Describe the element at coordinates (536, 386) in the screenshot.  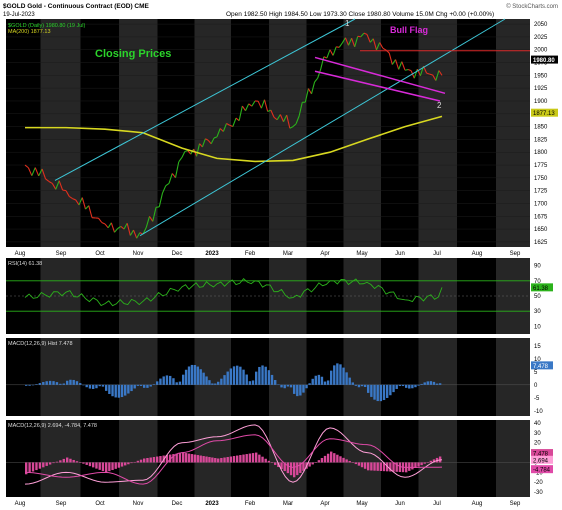
I see `hist-ytick: 0` at that location.